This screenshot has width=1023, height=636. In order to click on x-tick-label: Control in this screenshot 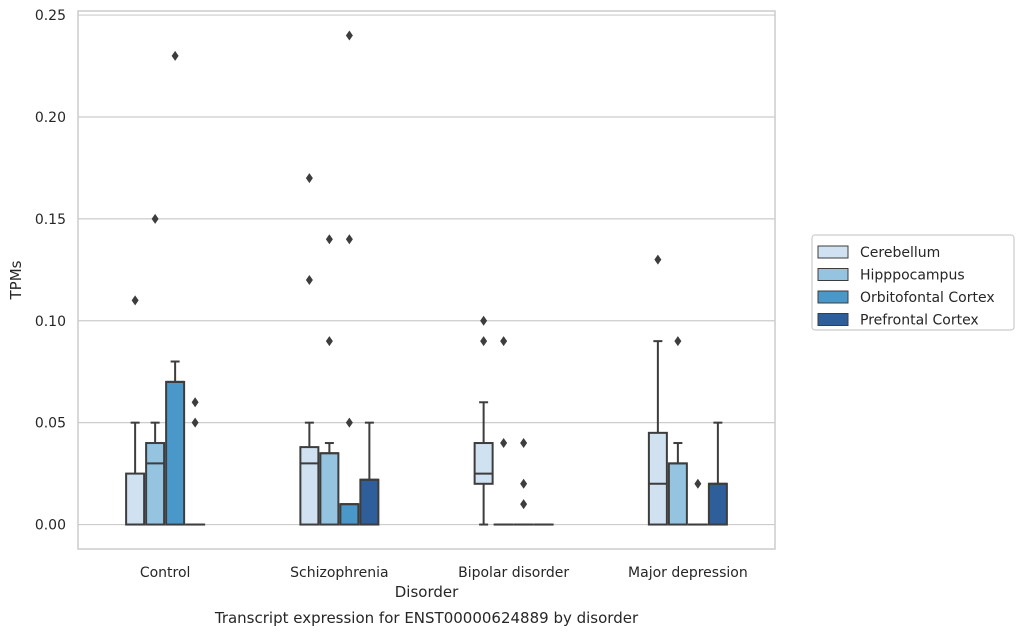, I will do `click(165, 573)`.